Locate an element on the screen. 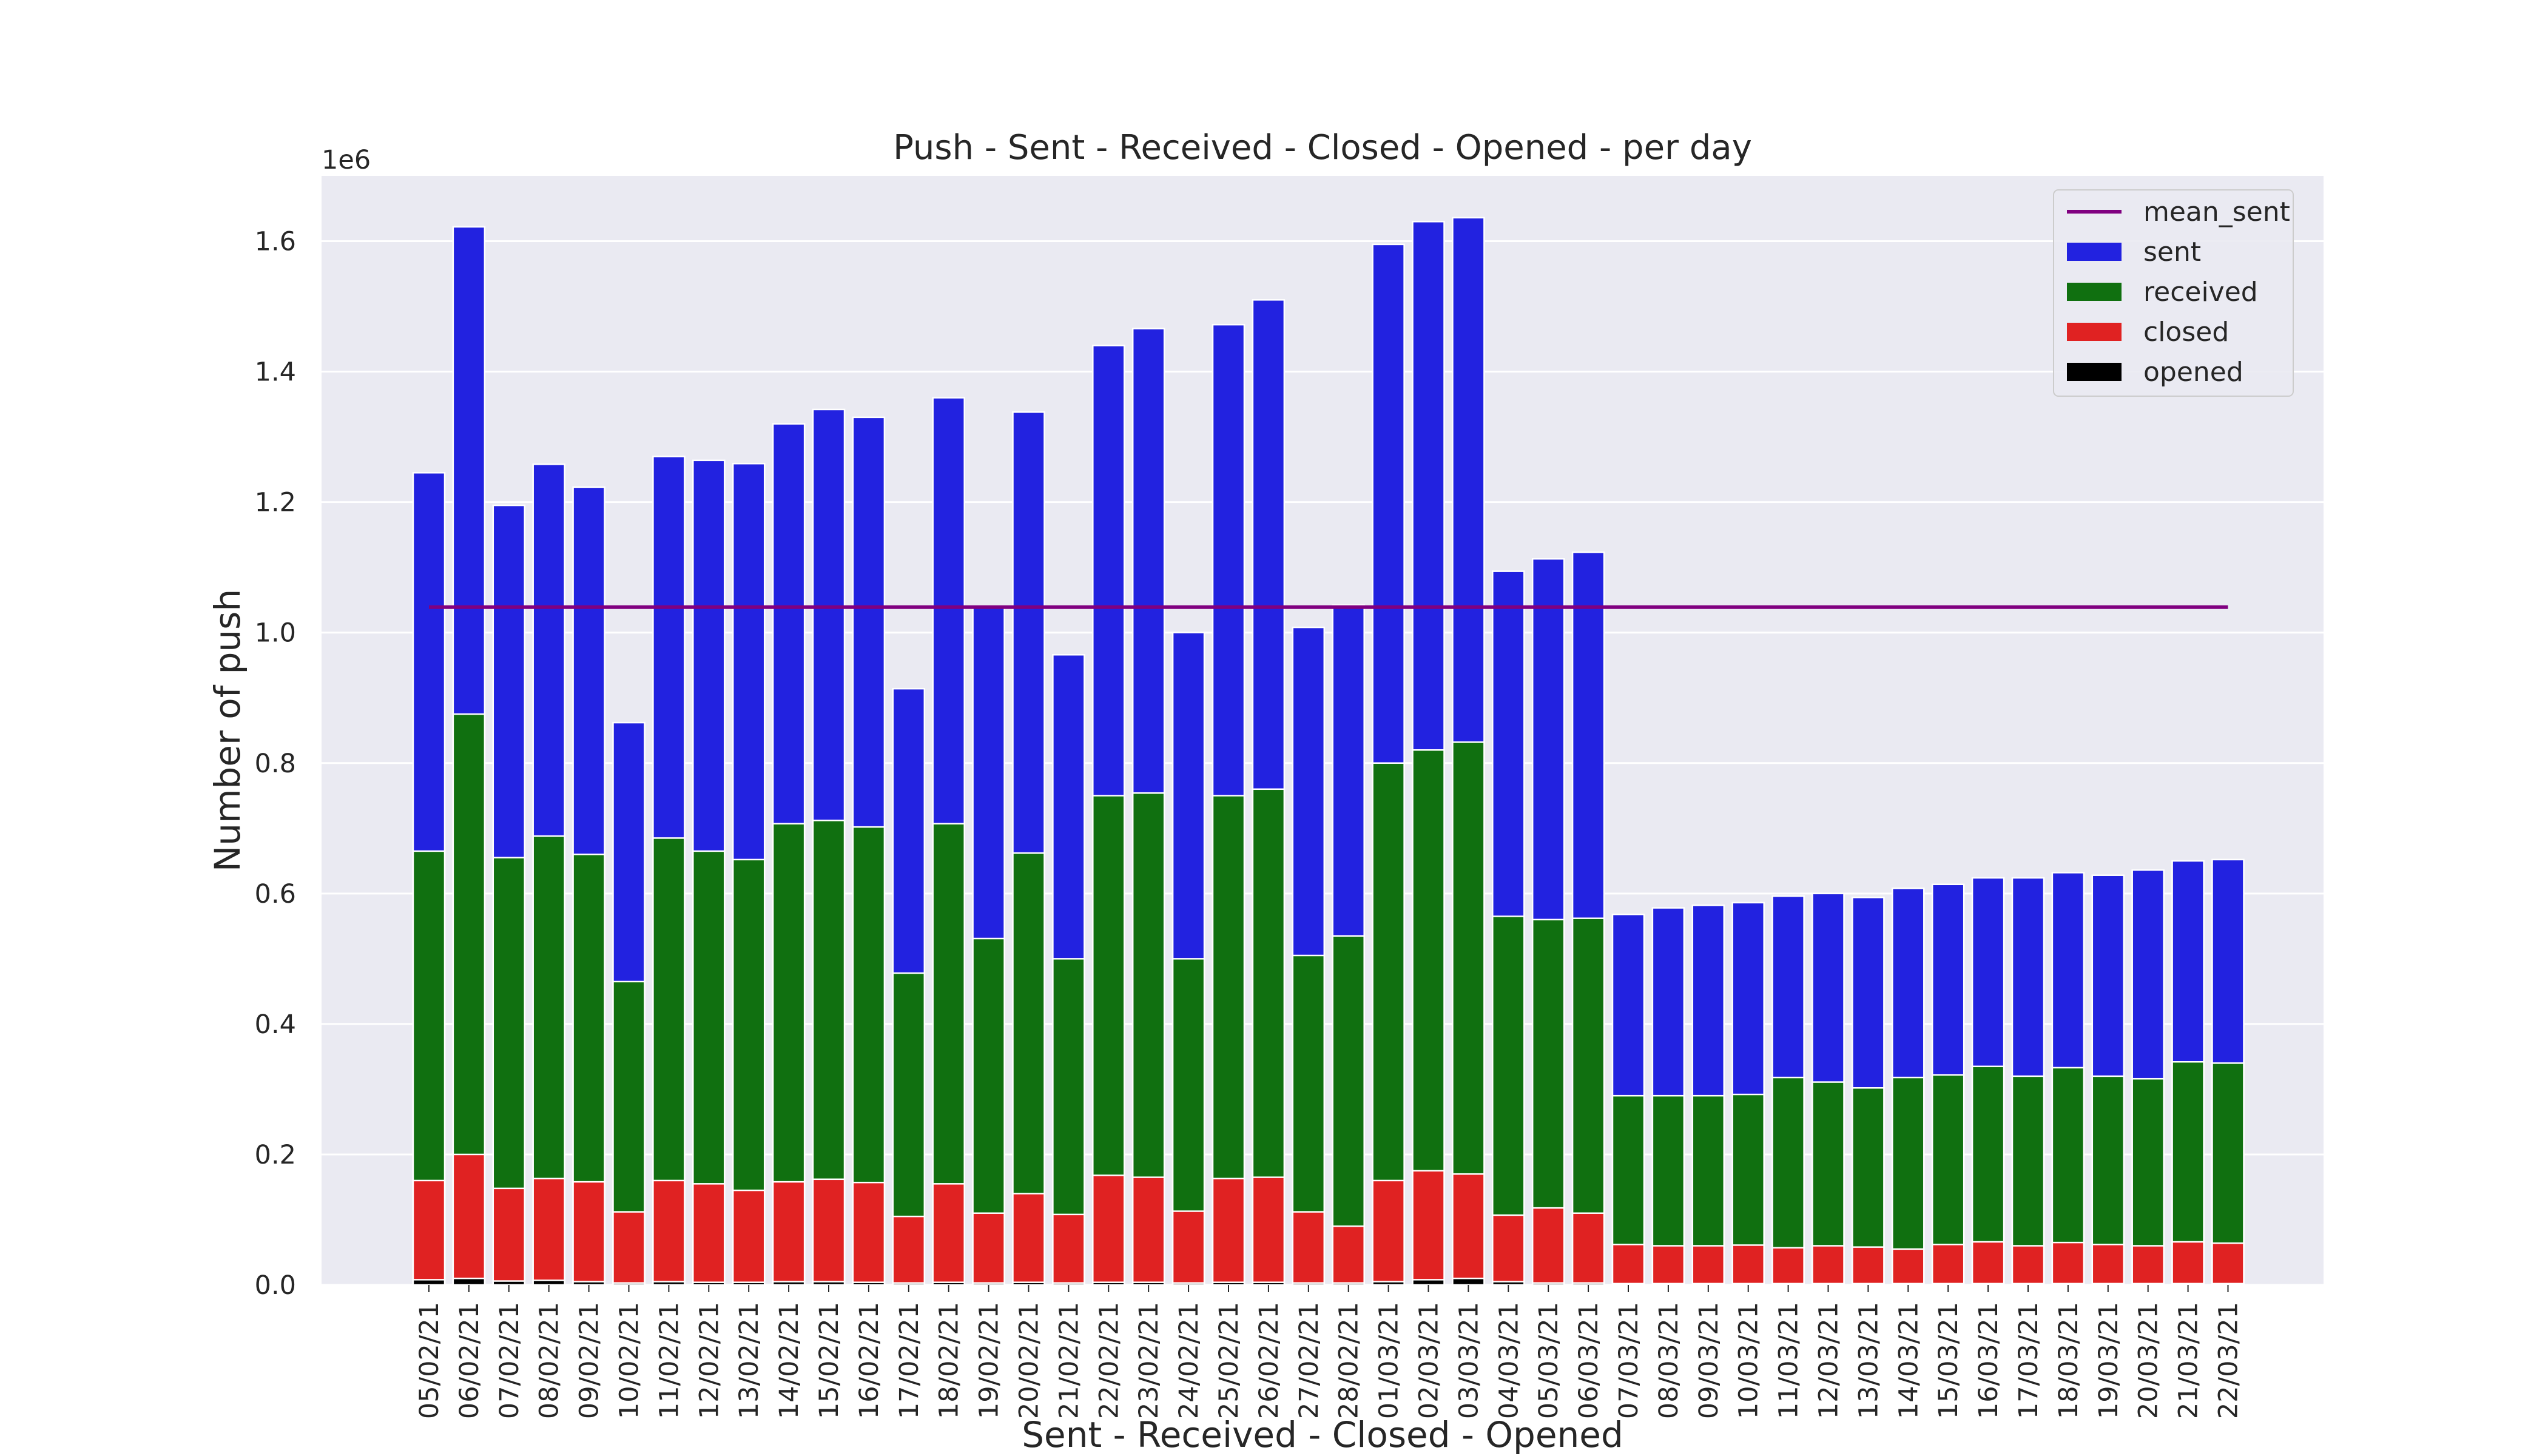 The width and height of the screenshot is (2548, 1456). x-tick-label: 20/02/21 is located at coordinates (1029, 1360).